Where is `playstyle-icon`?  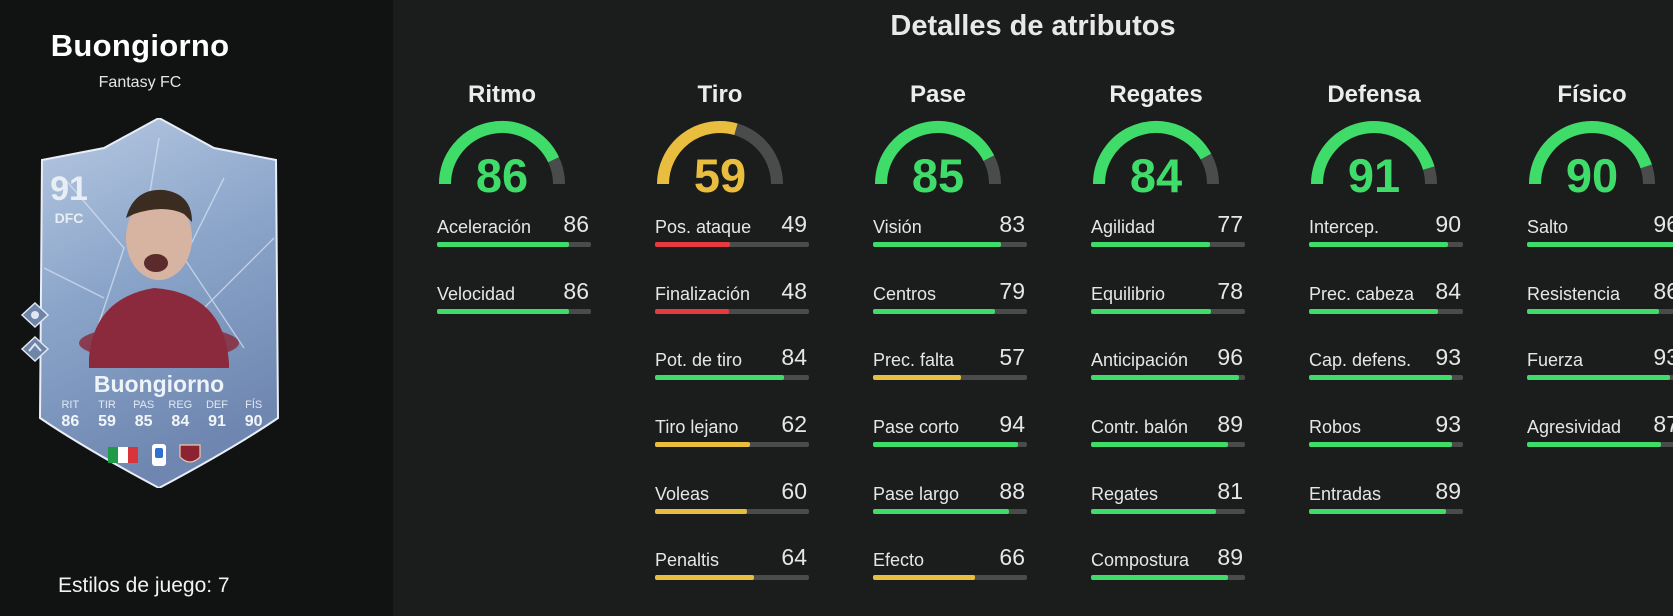 playstyle-icon is located at coordinates (35, 349).